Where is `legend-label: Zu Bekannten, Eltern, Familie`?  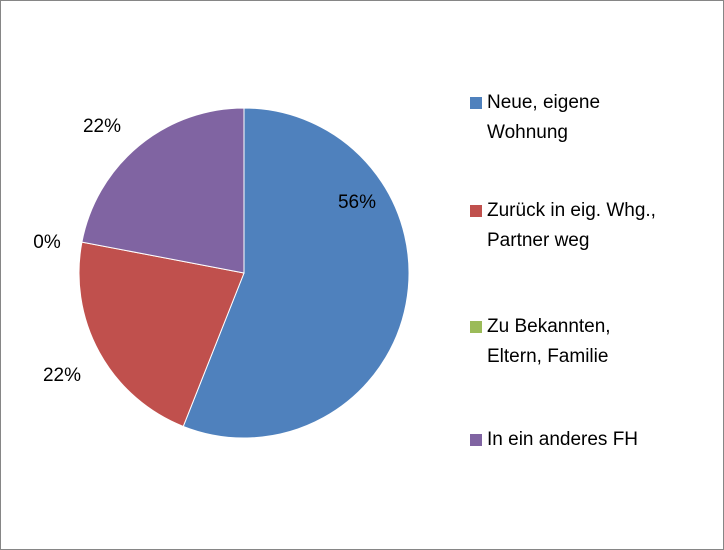 legend-label: Zu Bekannten, Eltern, Familie is located at coordinates (549, 341).